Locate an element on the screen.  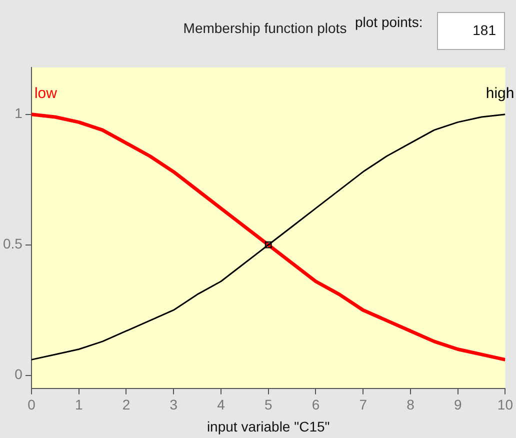
x-tick-label: 7 is located at coordinates (363, 404).